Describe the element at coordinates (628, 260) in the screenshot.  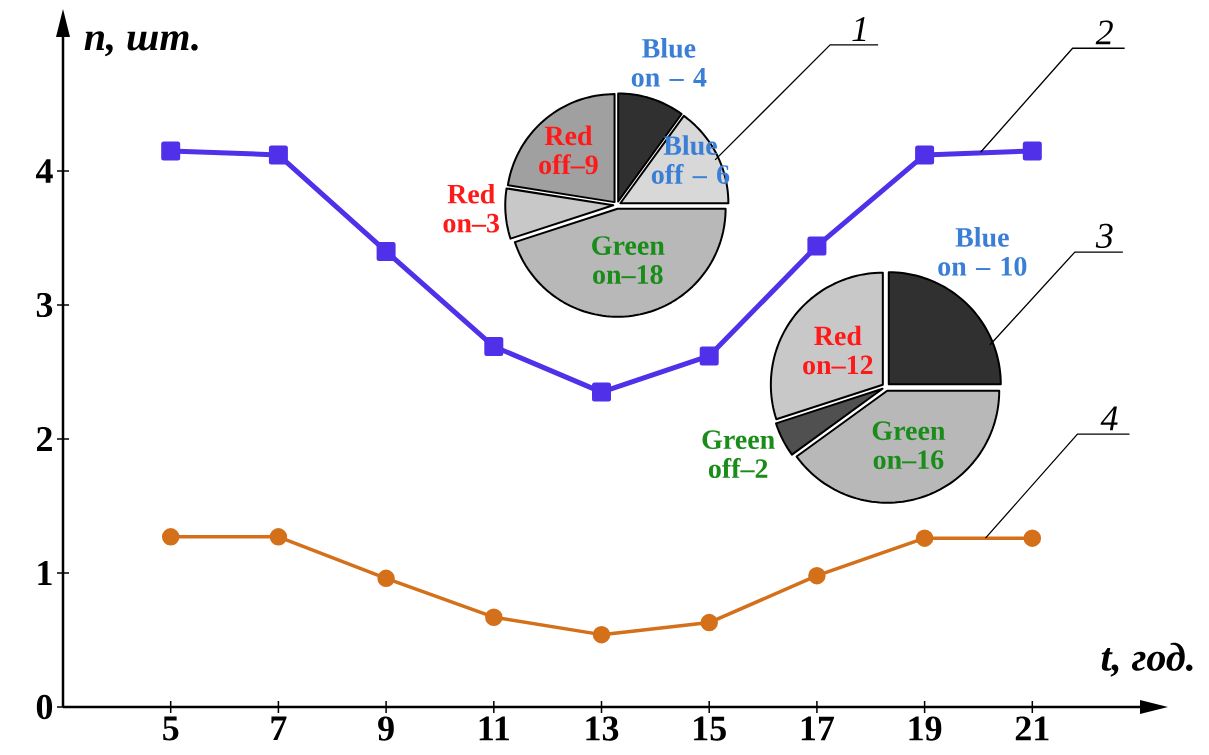
I see `slice-label: Green on–18` at that location.